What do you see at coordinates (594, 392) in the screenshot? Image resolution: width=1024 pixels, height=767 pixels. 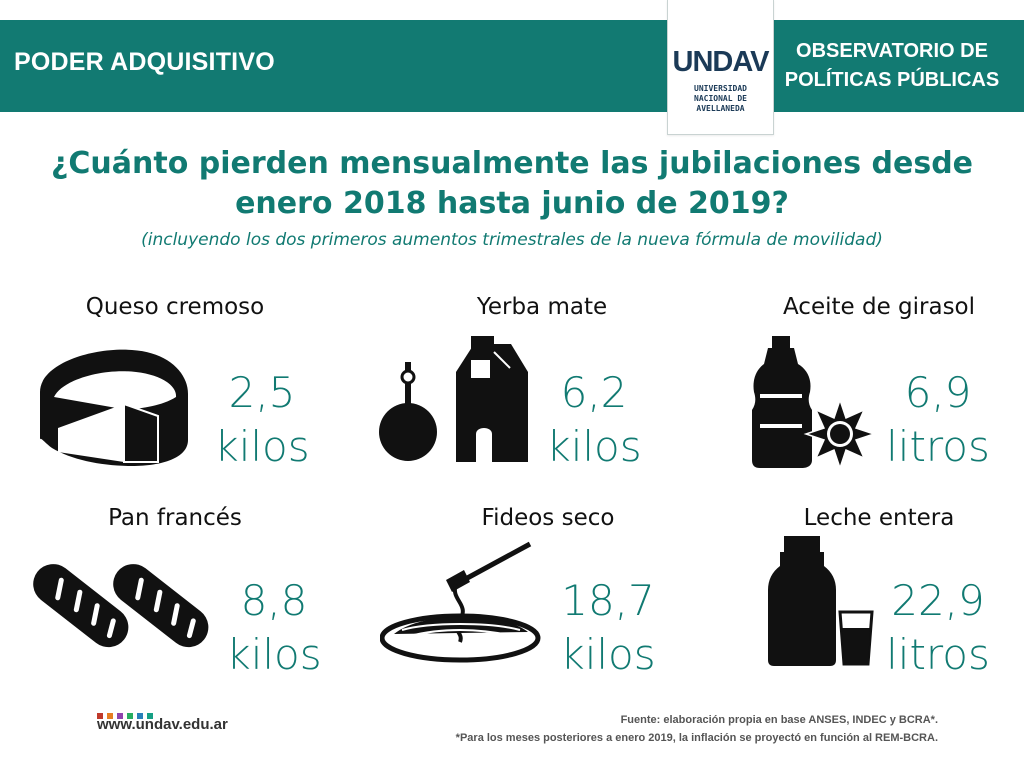 I see `amount-value-yerba: 6,2` at bounding box center [594, 392].